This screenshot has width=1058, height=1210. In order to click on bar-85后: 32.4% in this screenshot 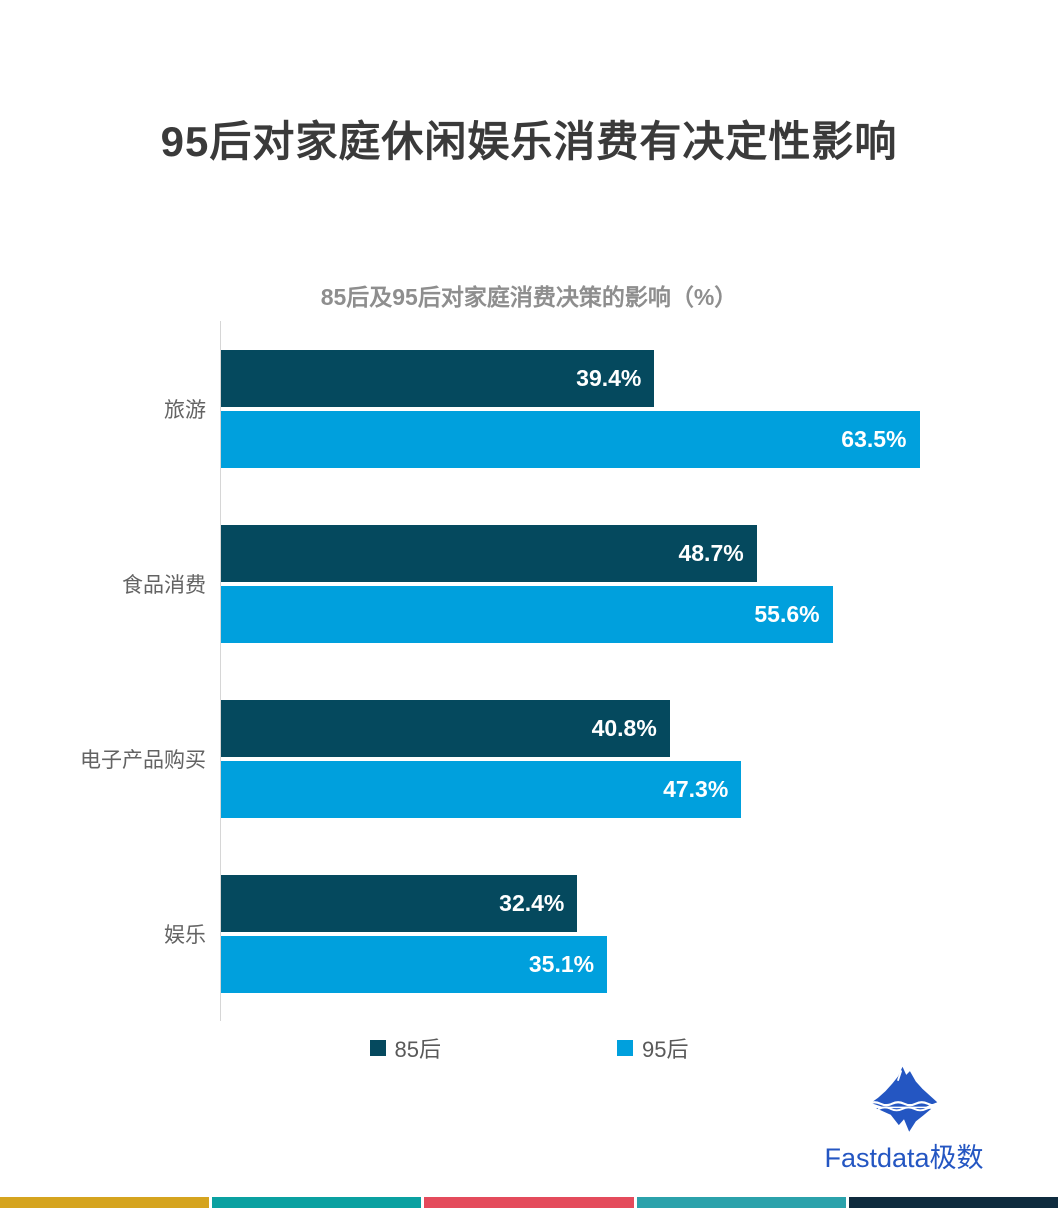, I will do `click(399, 903)`.